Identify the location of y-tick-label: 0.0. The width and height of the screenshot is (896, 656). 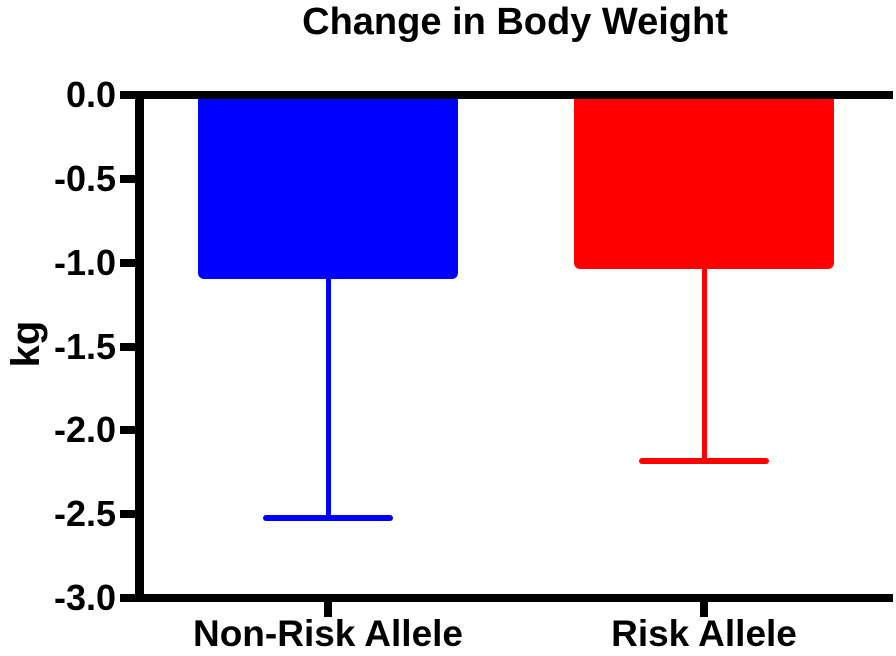
(90, 94).